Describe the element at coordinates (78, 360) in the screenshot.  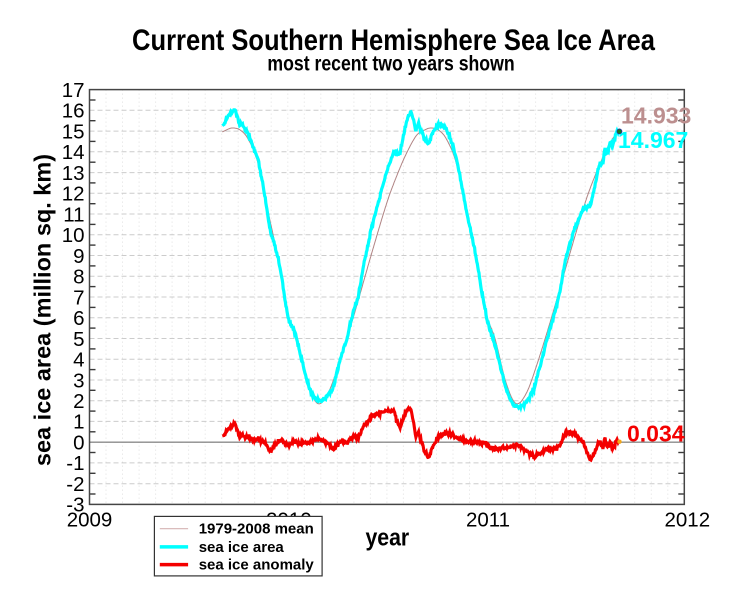
I see `svg-text: 4` at that location.